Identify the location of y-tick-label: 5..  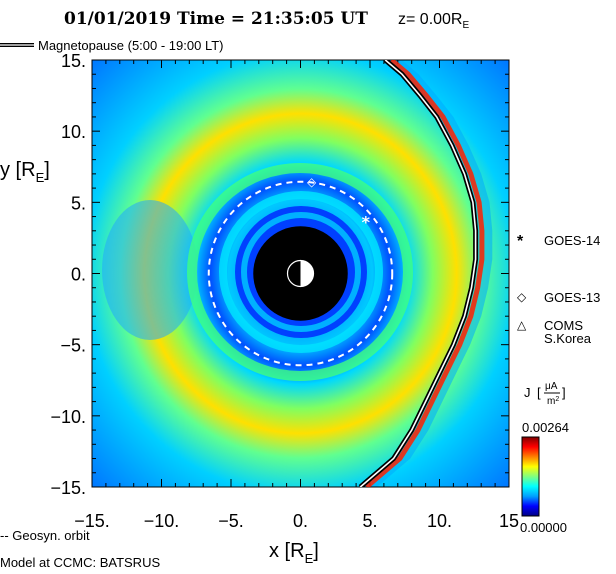
(78, 203).